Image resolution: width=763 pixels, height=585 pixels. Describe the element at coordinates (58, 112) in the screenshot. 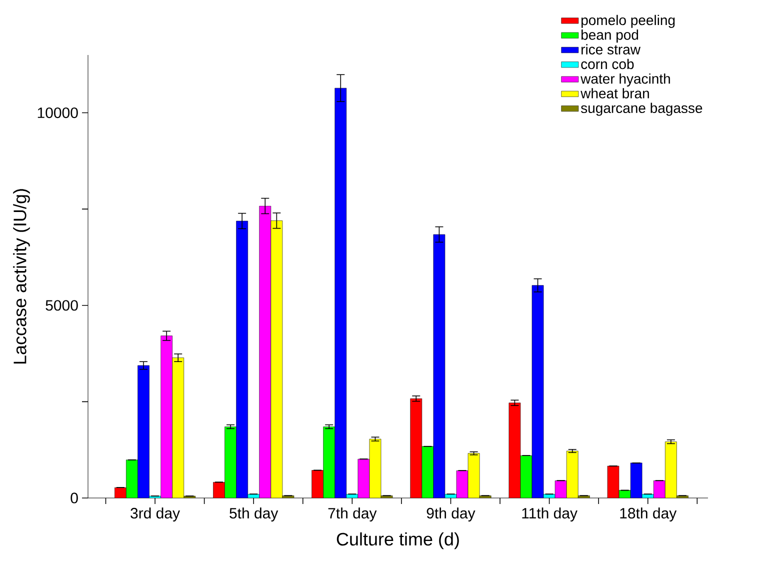

I see `y-tick-label: 10000` at that location.